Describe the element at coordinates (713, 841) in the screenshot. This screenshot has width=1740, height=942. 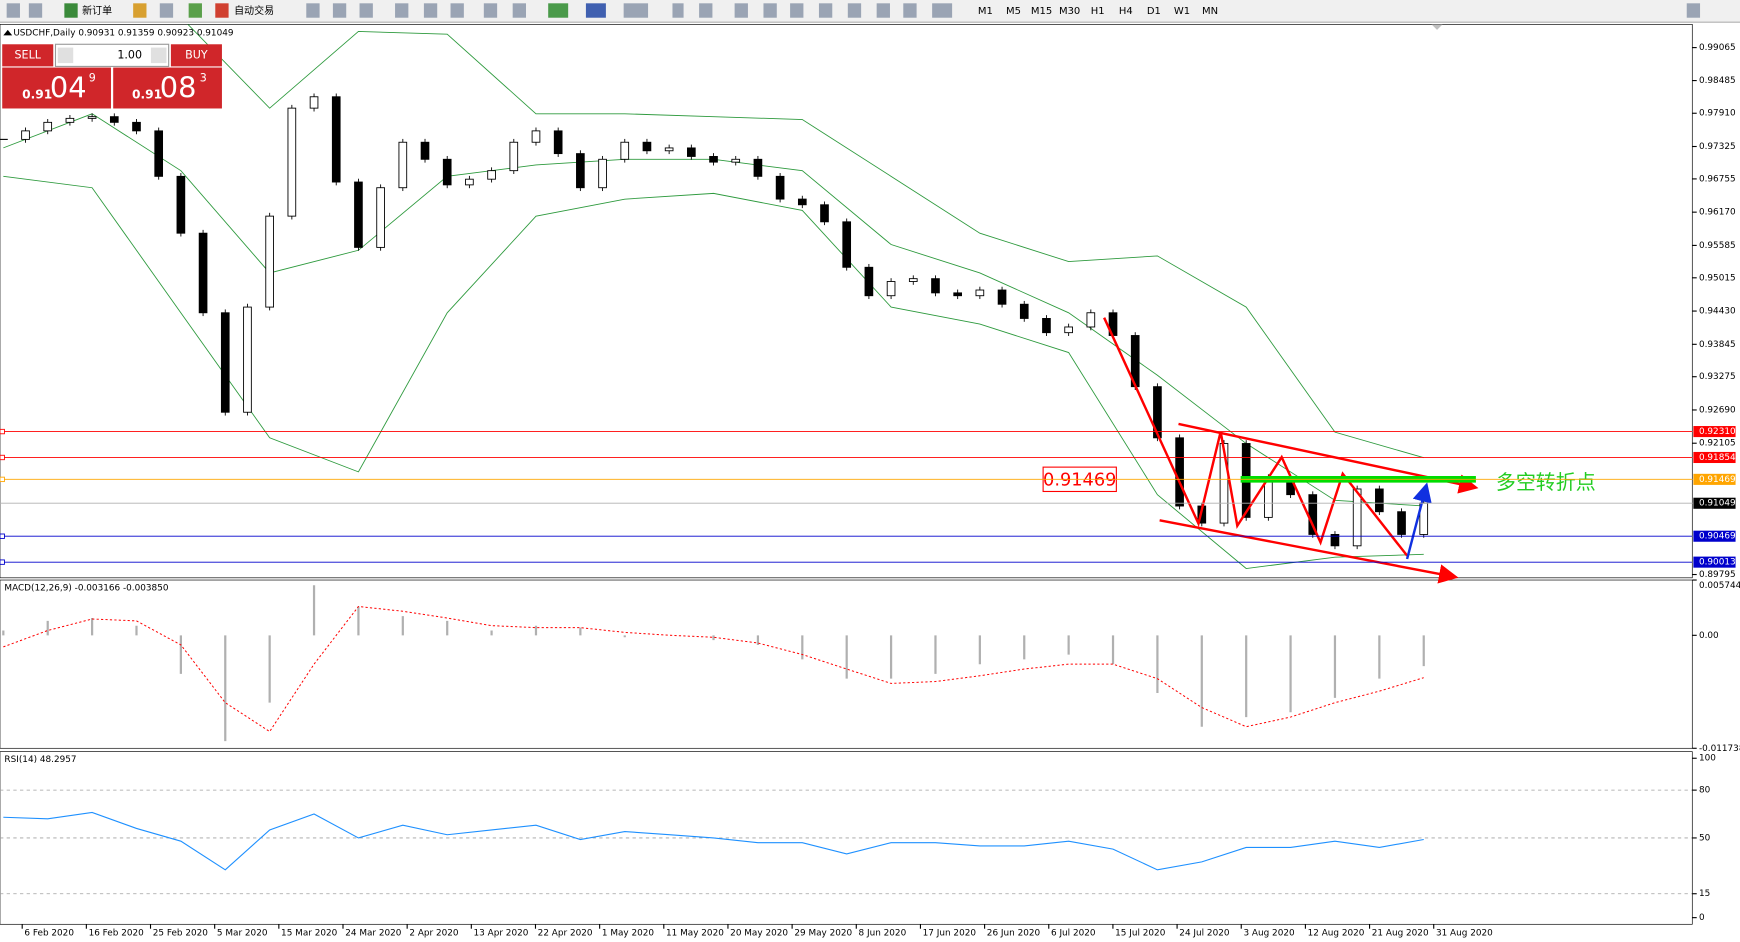
I see `rsi-line` at that location.